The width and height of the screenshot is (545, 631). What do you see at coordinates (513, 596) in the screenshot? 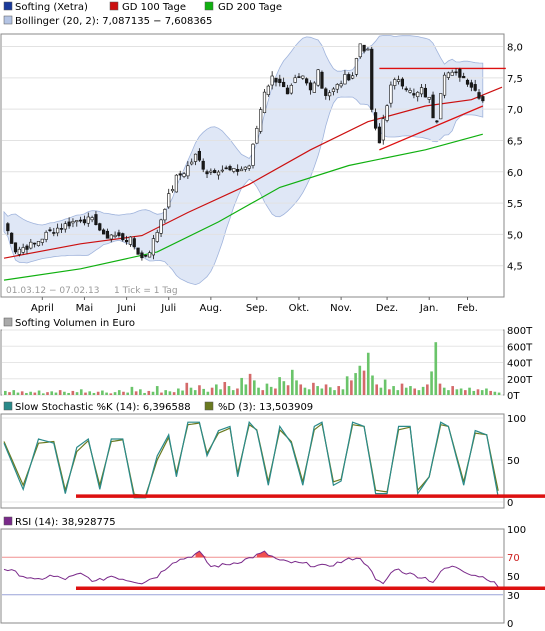
I see `rsi-tick-label: 30` at bounding box center [513, 596].